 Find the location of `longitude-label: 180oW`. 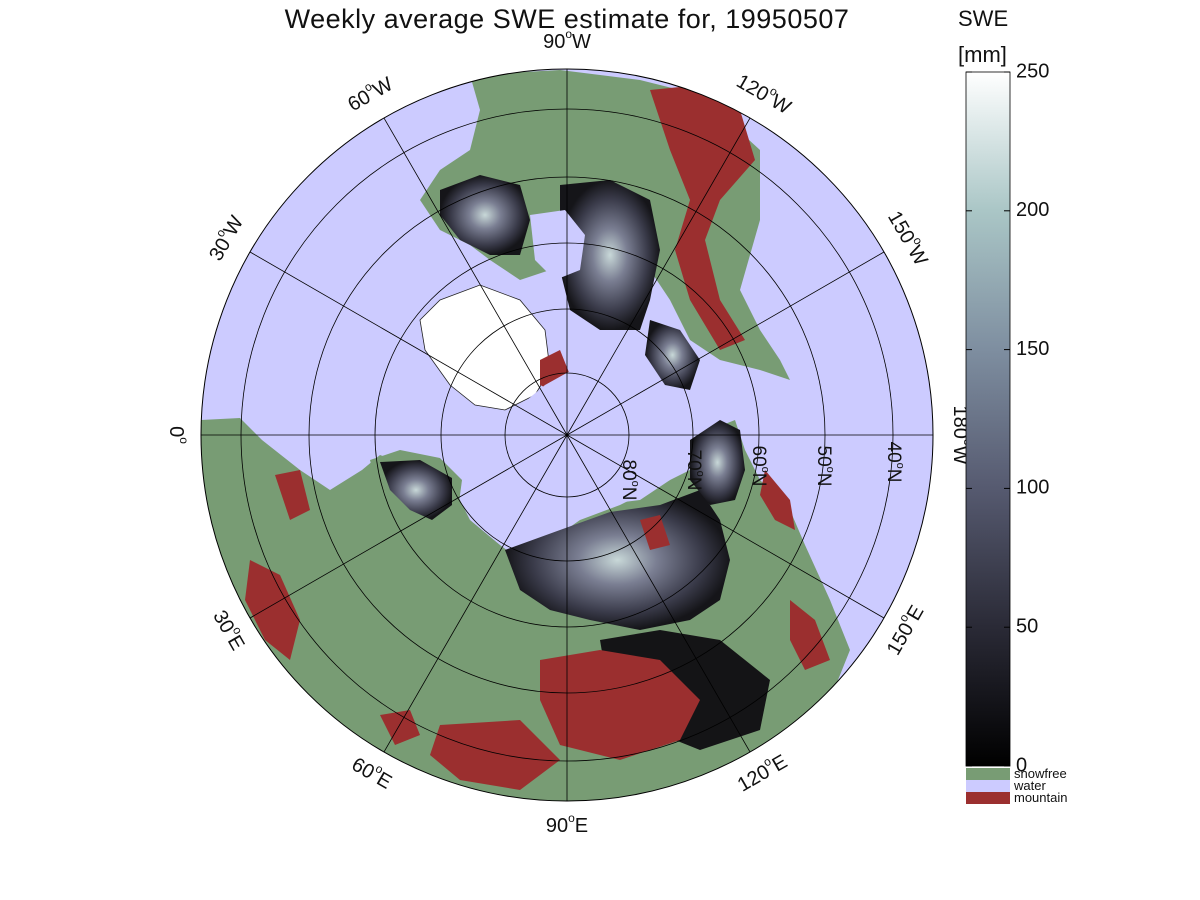

longitude-label: 180oW is located at coordinates (962, 435).